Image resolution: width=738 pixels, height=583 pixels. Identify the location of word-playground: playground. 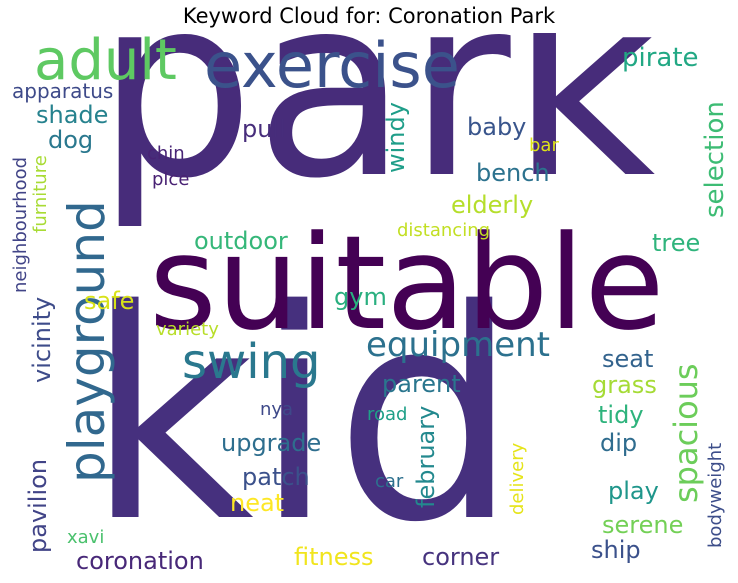
(87, 341).